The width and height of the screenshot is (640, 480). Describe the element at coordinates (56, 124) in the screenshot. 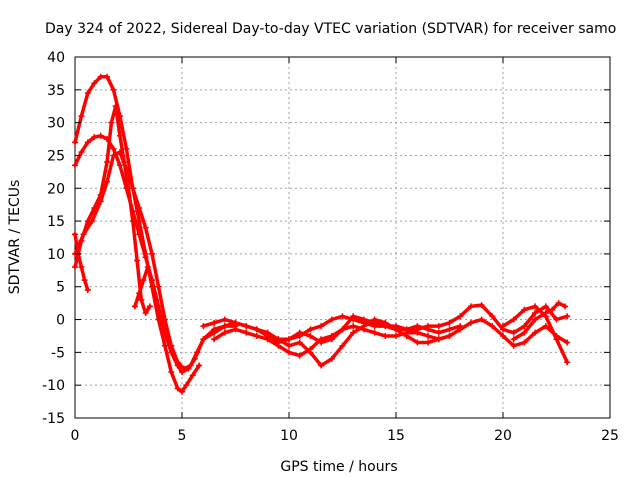

I see `y-tick-label: 30` at that location.